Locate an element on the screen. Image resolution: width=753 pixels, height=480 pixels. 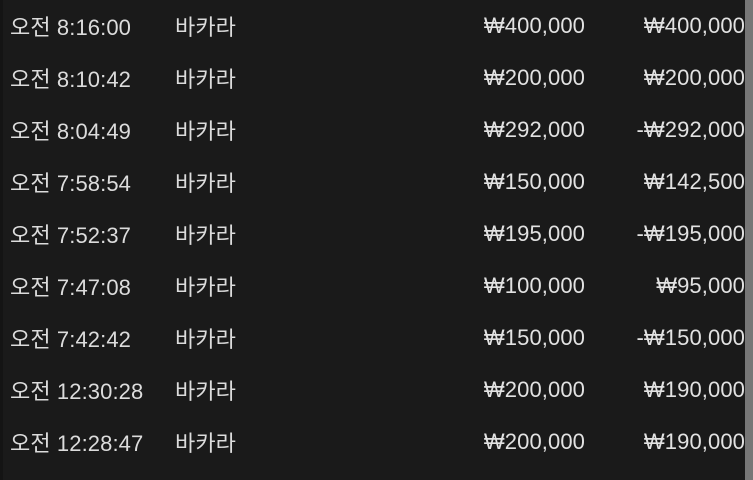
table-row: 오전 12:28:47 바카라 ₩200,000 ₩190,000 is located at coordinates (372, 442).